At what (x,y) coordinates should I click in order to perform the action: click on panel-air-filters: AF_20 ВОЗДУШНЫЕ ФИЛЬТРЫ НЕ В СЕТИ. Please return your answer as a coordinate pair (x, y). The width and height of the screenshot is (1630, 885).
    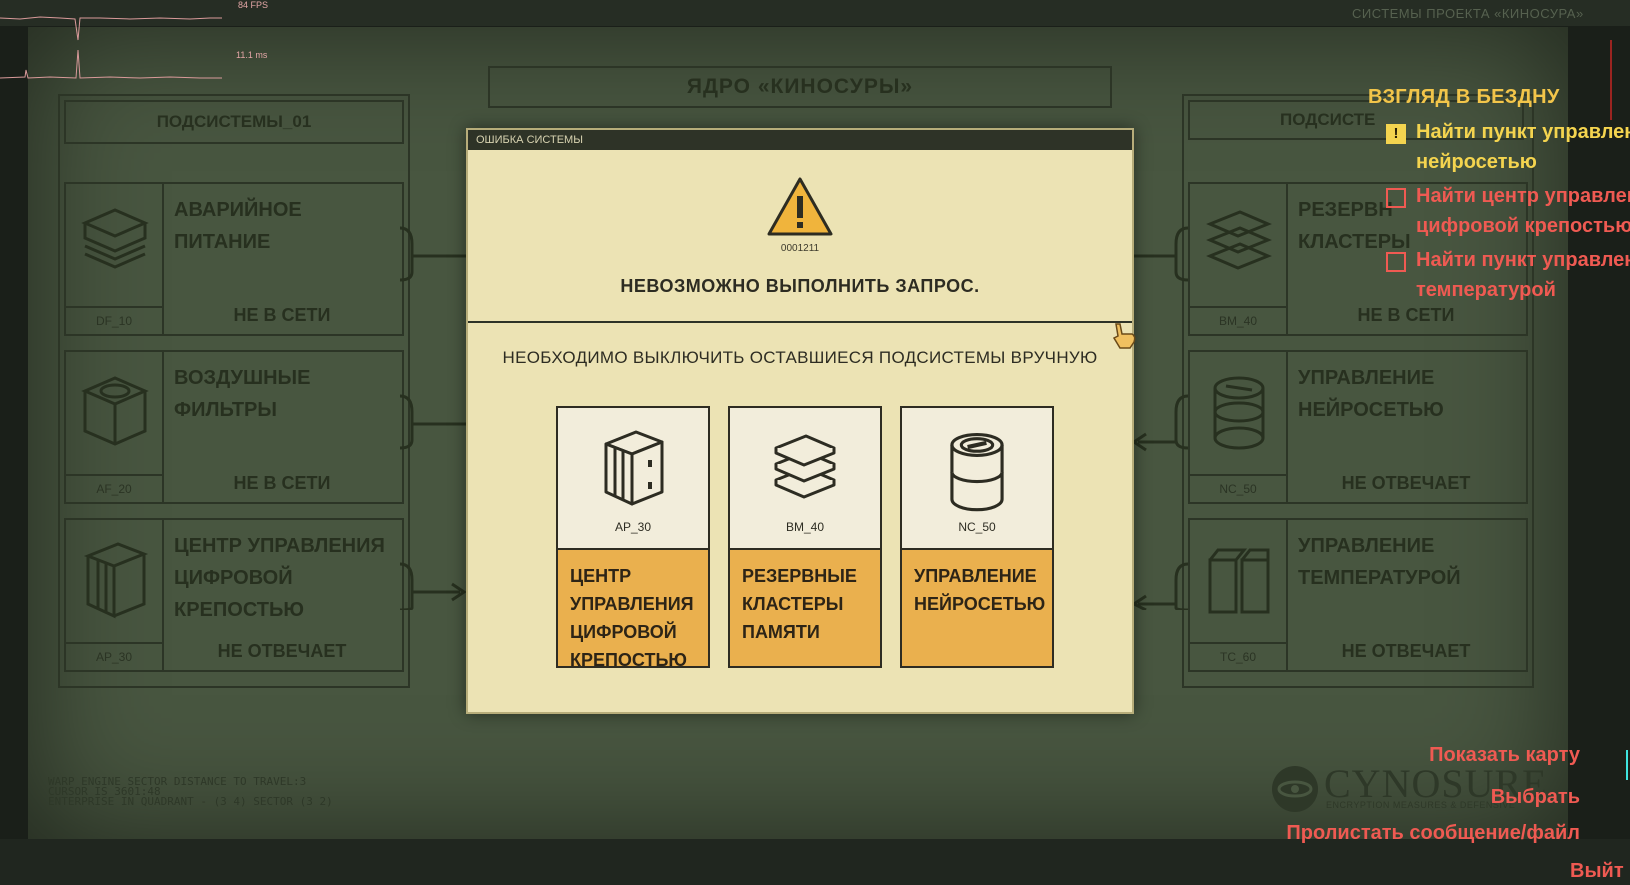
    Looking at the image, I should click on (234, 427).